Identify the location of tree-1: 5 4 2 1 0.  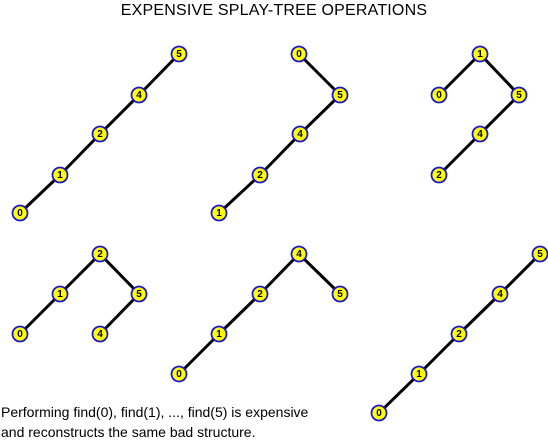
(99, 133).